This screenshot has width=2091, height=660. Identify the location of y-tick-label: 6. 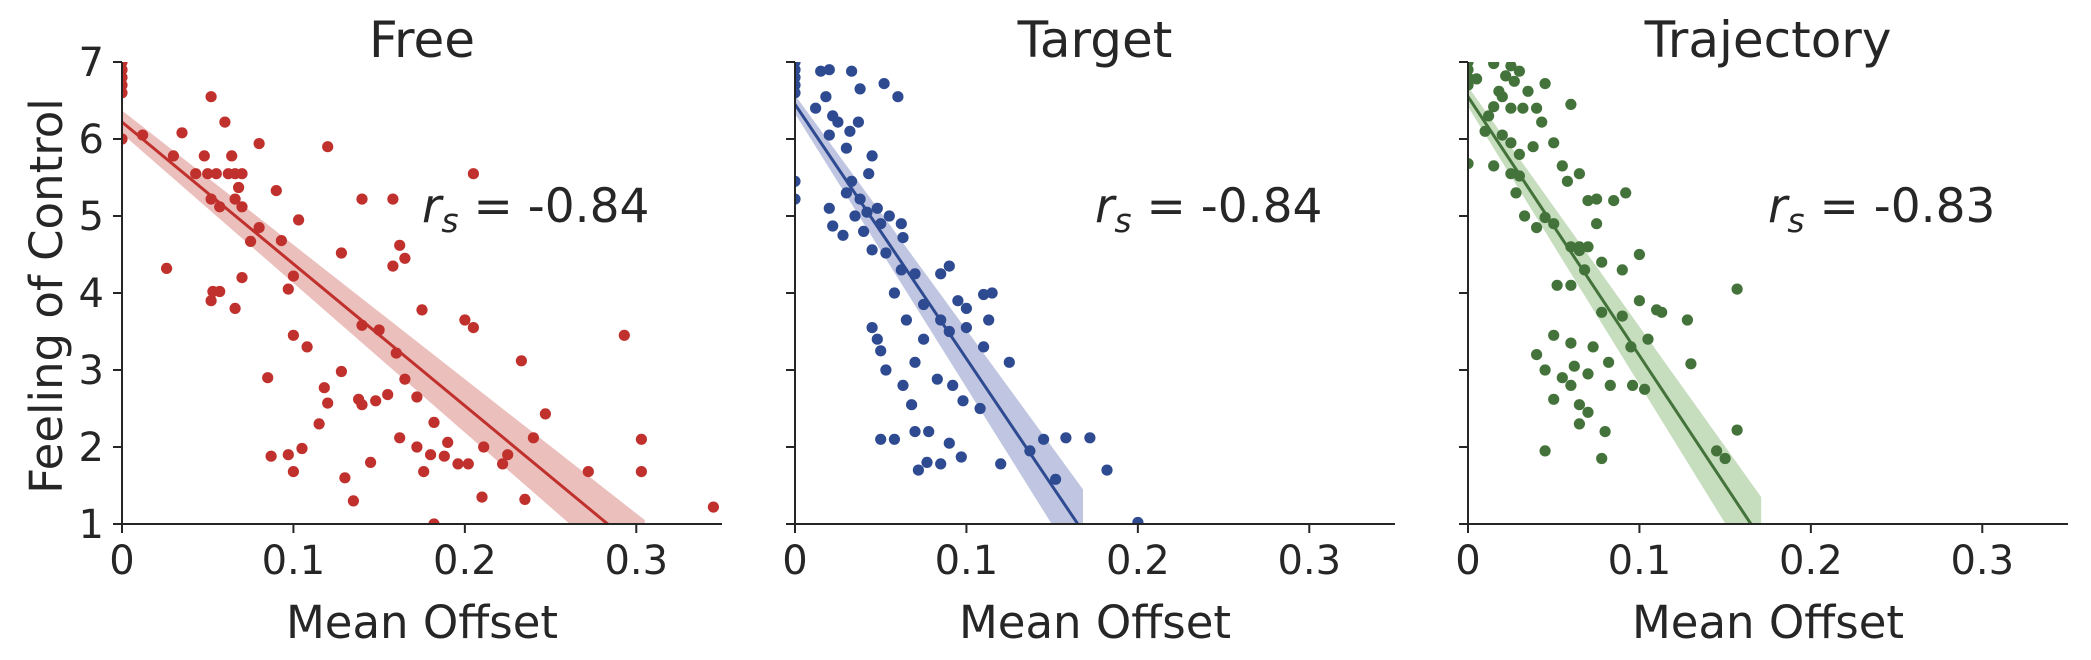
(91, 140).